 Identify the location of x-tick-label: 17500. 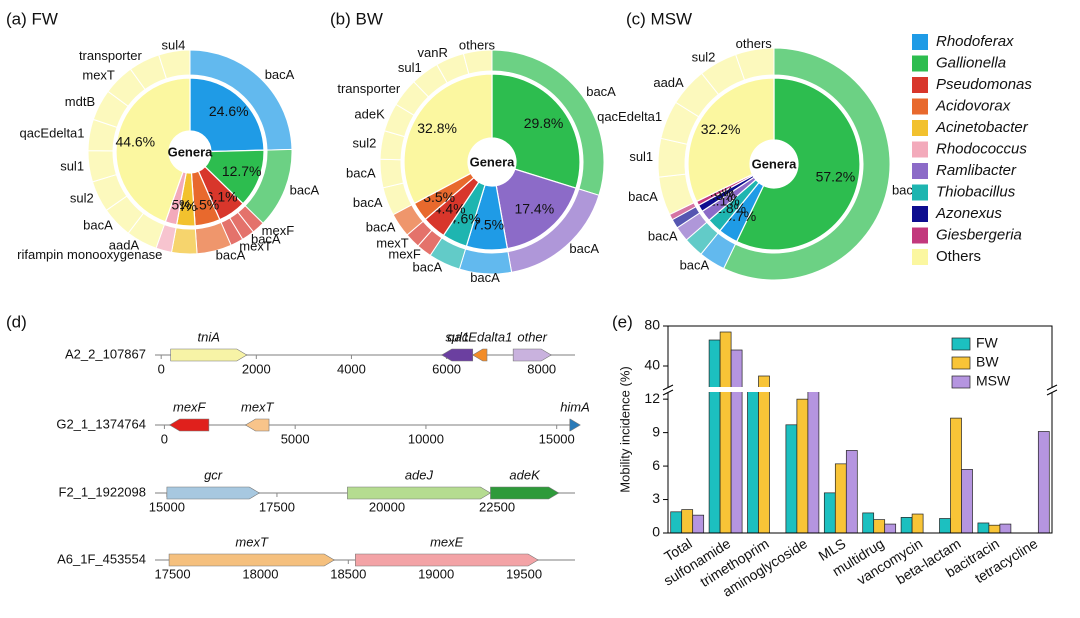
(277, 506).